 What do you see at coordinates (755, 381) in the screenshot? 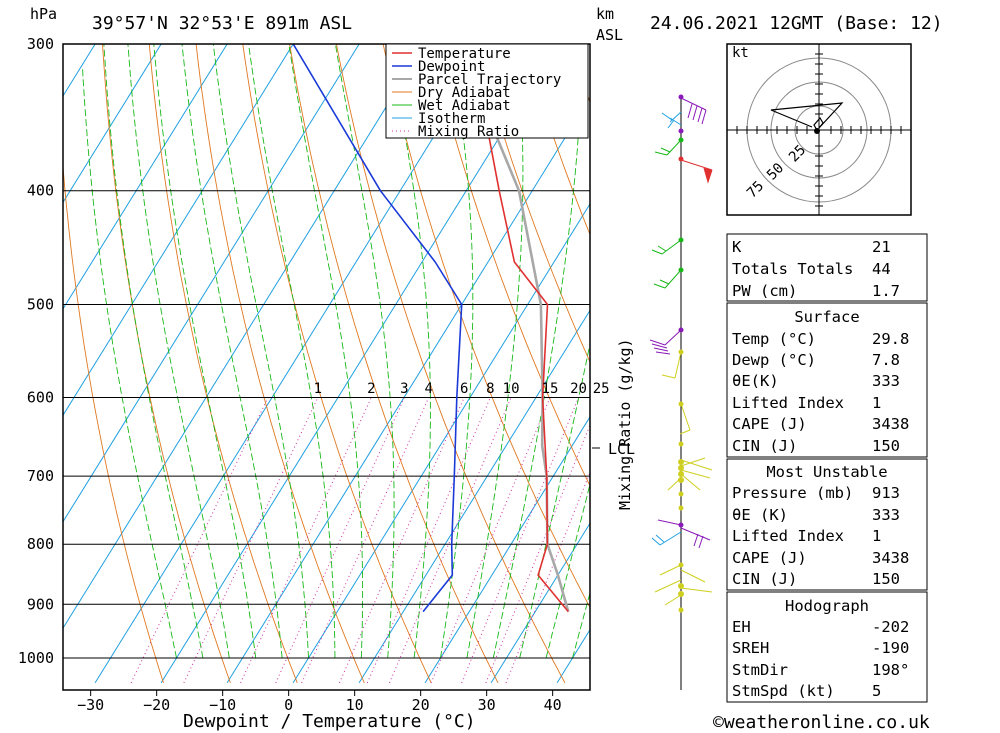
I see `surface-row-label: θE(K)` at bounding box center [755, 381].